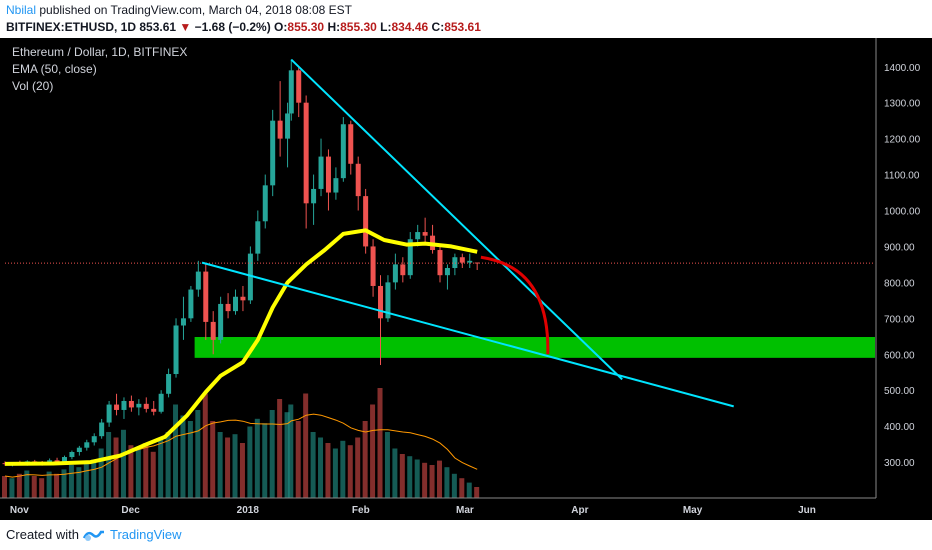 The image size is (932, 550). I want to click on legend-vol: Vol (20), so click(32, 86).